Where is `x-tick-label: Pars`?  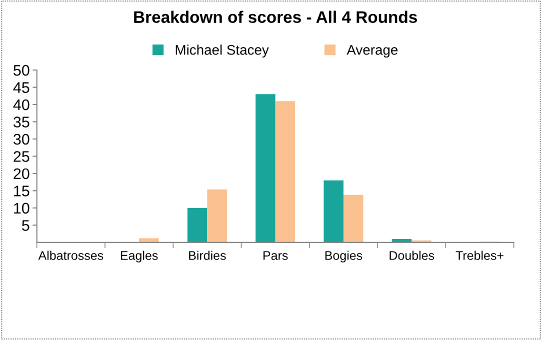 x-tick-label: Pars is located at coordinates (276, 255).